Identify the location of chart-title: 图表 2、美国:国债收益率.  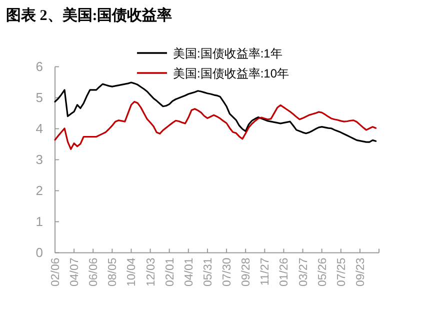
(89, 15).